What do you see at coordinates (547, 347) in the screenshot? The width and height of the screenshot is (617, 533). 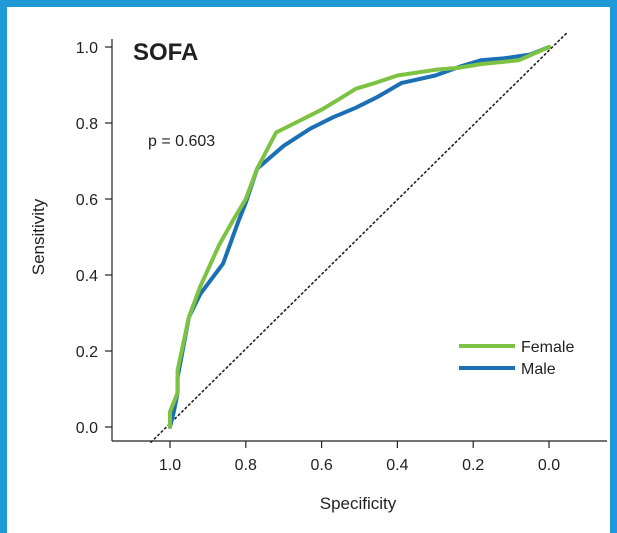 I see `legend-label-female: Female` at bounding box center [547, 347].